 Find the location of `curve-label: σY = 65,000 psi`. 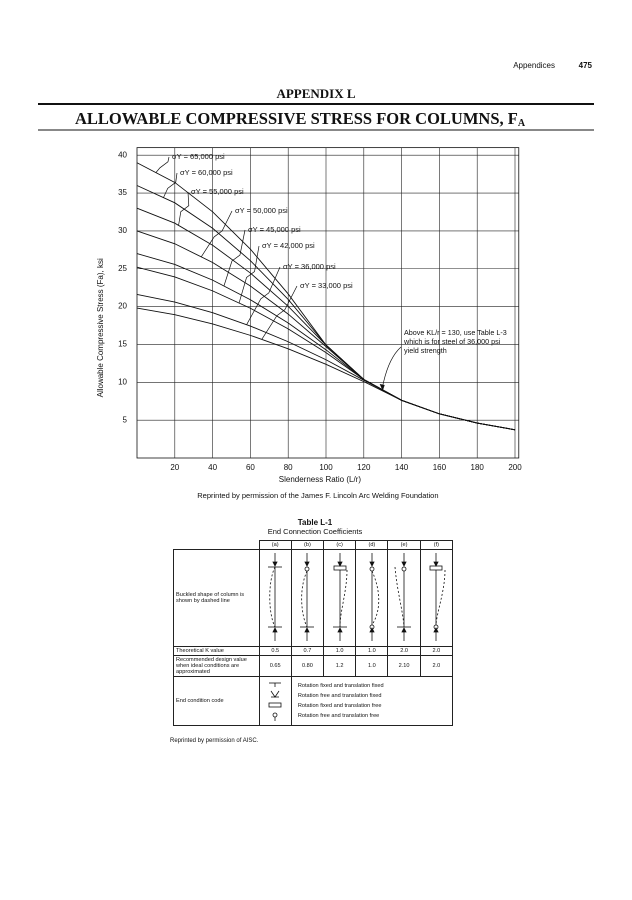

curve-label: σY = 65,000 psi is located at coordinates (198, 156).